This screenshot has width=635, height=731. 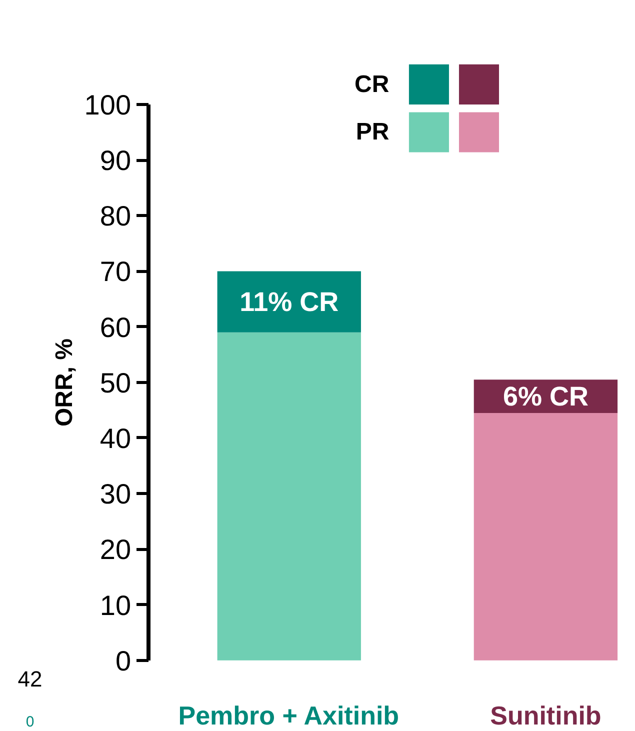 What do you see at coordinates (372, 84) in the screenshot?
I see `legend-label: CR` at bounding box center [372, 84].